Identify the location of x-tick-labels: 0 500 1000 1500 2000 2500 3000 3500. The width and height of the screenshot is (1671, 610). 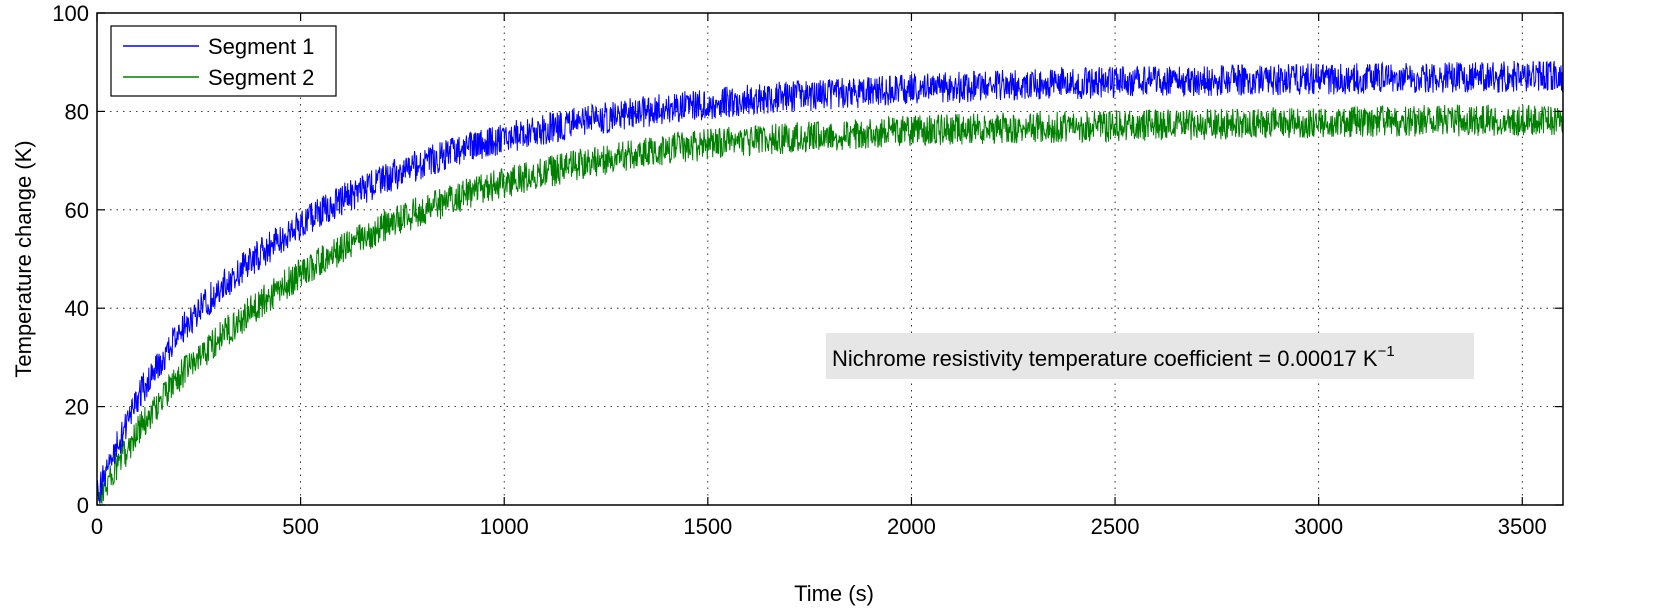
(819, 526).